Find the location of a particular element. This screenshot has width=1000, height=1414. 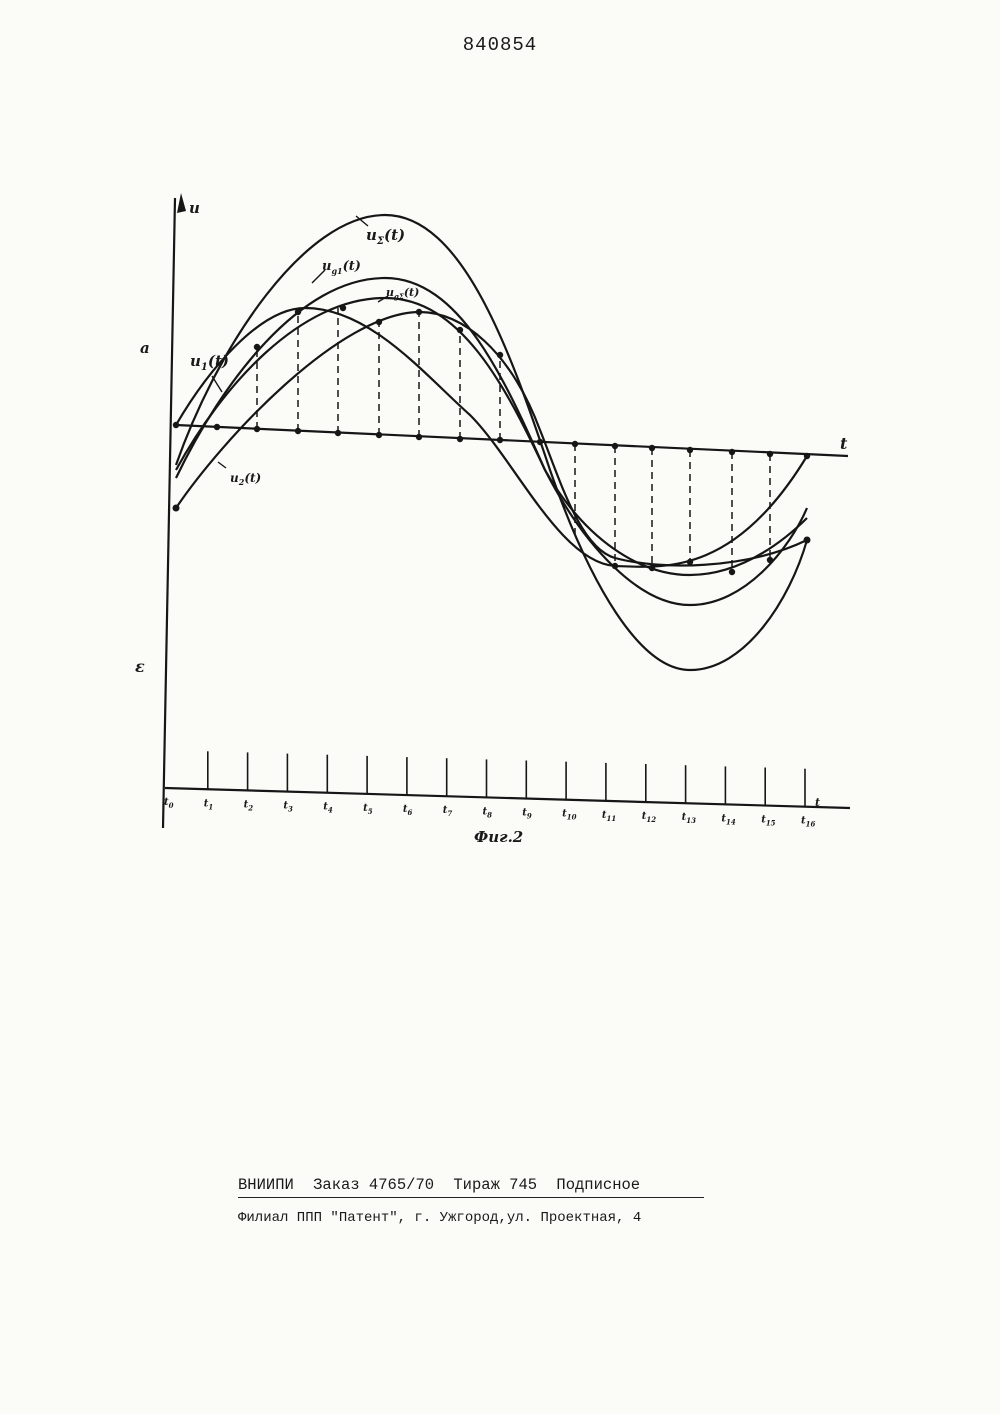

figure-caption: Фиг.2 is located at coordinates (498, 837).